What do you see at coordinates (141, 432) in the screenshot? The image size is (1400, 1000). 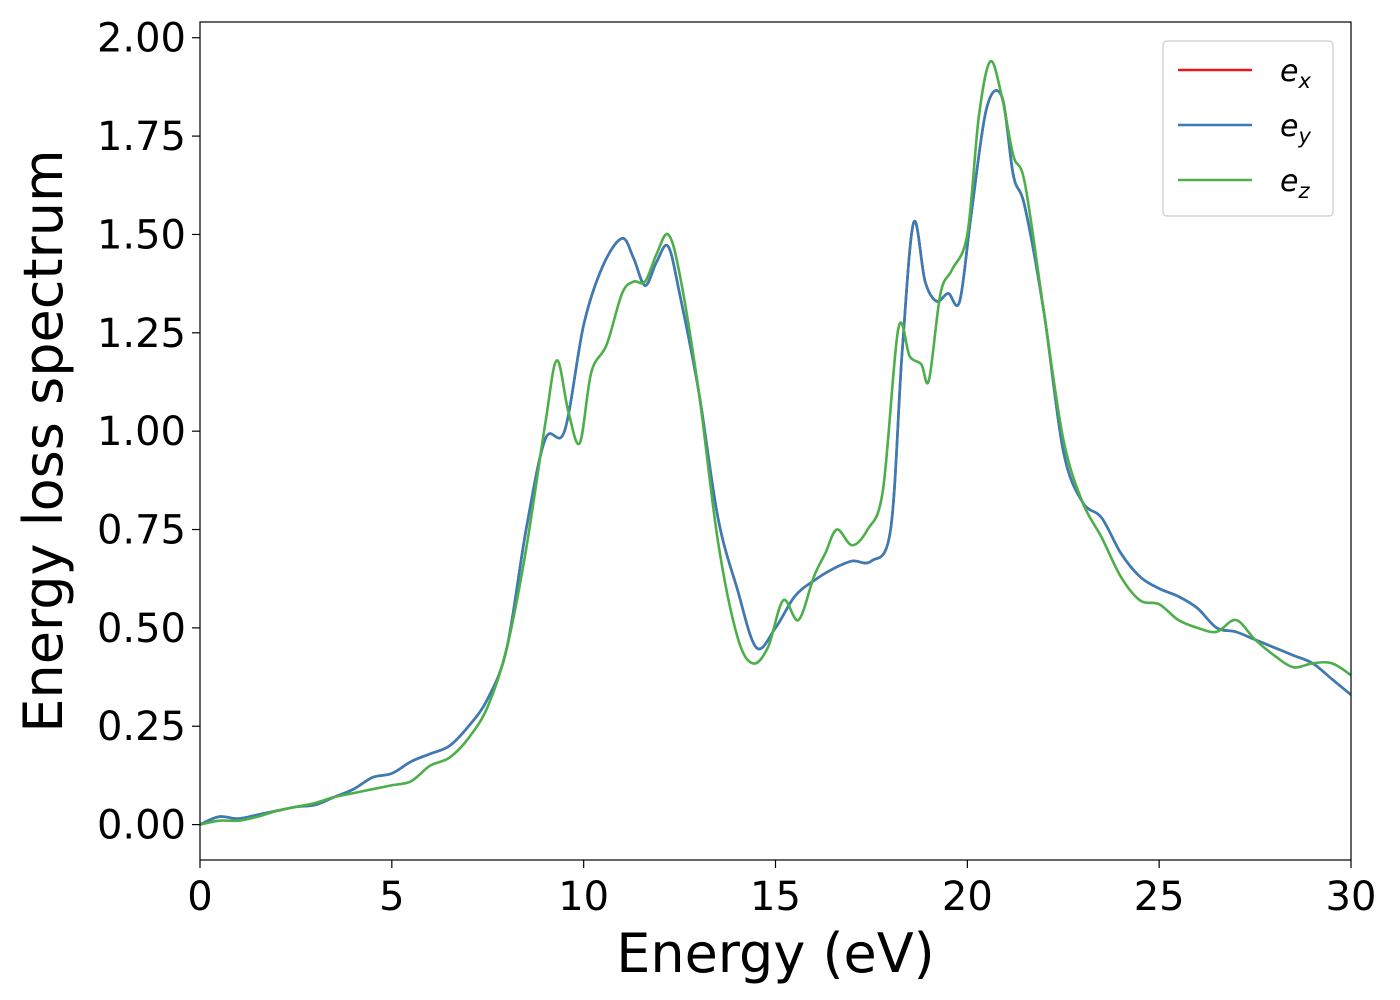 I see `y-tick-label: 1.00` at bounding box center [141, 432].